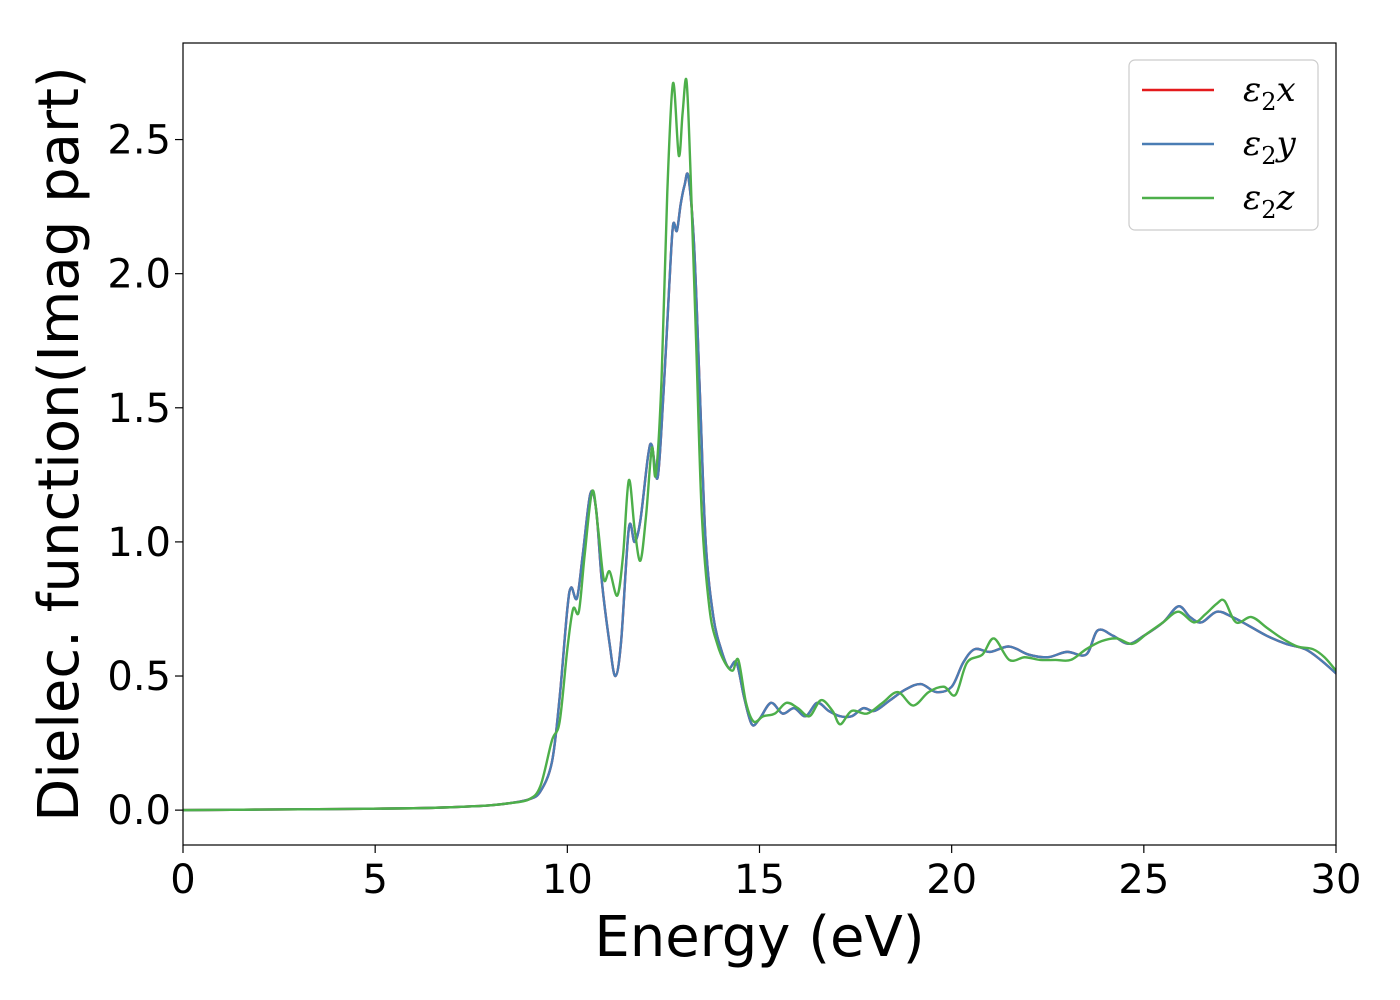 Image resolution: width=1400 pixels, height=1000 pixels. I want to click on x-tick-label: 10, so click(567, 880).